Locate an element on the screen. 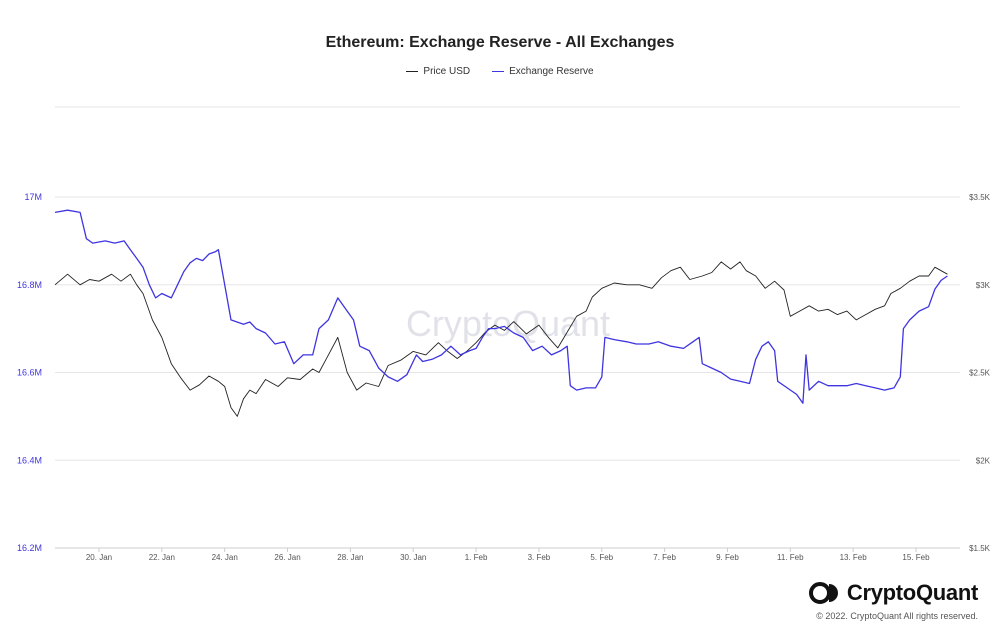 The height and width of the screenshot is (633, 1000). logo-text: CryptoQuant is located at coordinates (912, 592).